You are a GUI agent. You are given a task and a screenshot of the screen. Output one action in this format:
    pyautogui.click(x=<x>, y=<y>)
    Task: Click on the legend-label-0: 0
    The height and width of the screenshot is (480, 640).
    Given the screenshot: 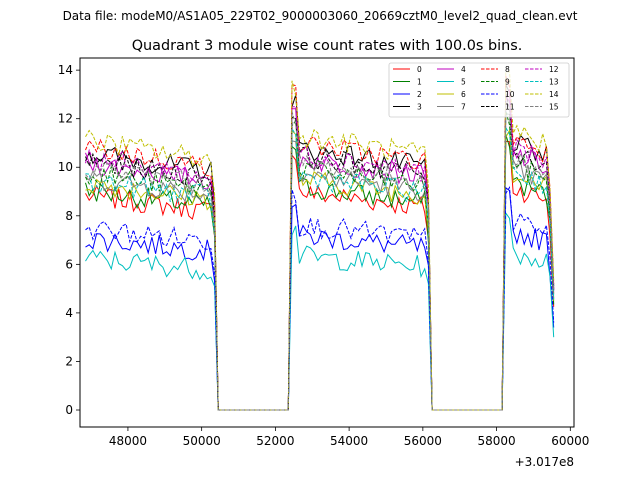 What is the action you would take?
    pyautogui.click(x=419, y=69)
    